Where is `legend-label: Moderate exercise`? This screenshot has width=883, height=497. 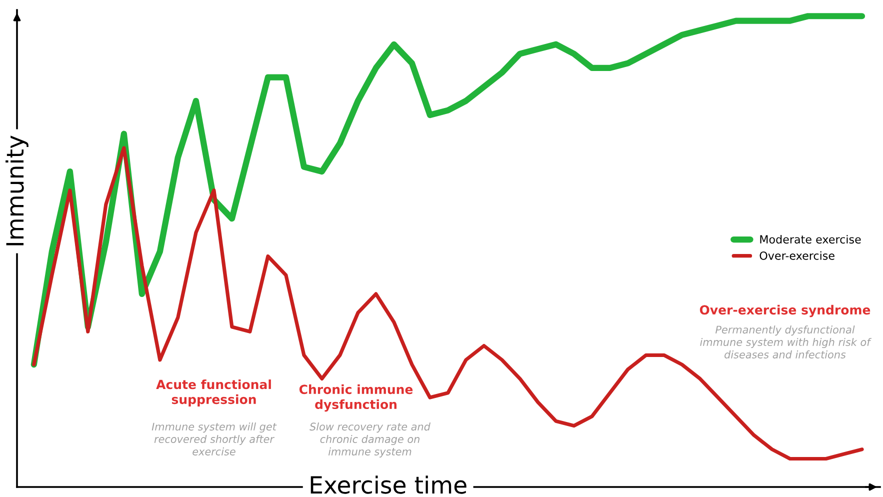
legend-label: Moderate exercise is located at coordinates (810, 239).